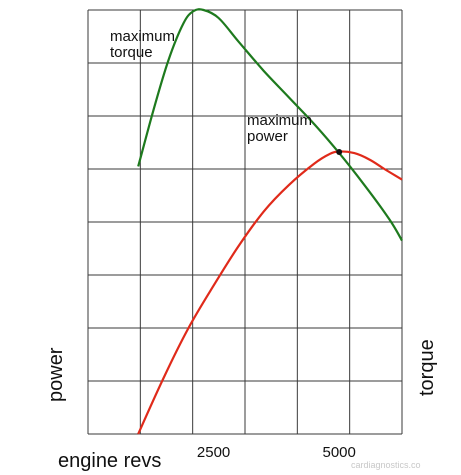  What do you see at coordinates (142, 36) in the screenshot?
I see `annotation-maximum-torque-line1: maximum` at bounding box center [142, 36].